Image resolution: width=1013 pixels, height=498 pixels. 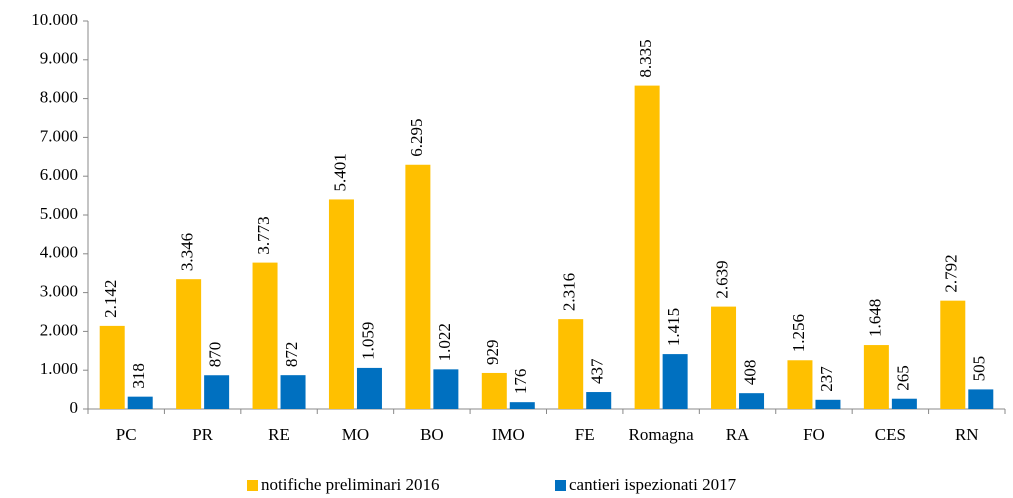 What do you see at coordinates (54, 19) in the screenshot?
I see `y-tick-label: 10.000` at bounding box center [54, 19].